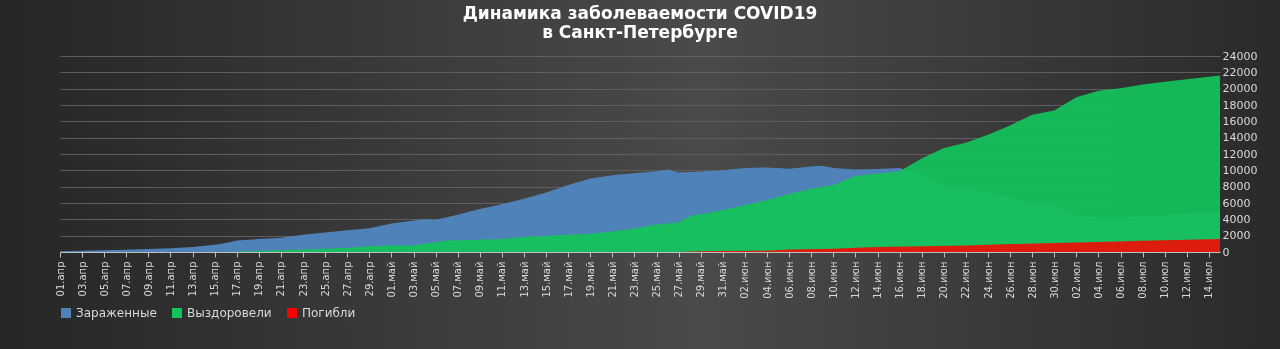  What do you see at coordinates (1236, 187) in the screenshot?
I see `y-tick-label: 8000` at bounding box center [1236, 187].